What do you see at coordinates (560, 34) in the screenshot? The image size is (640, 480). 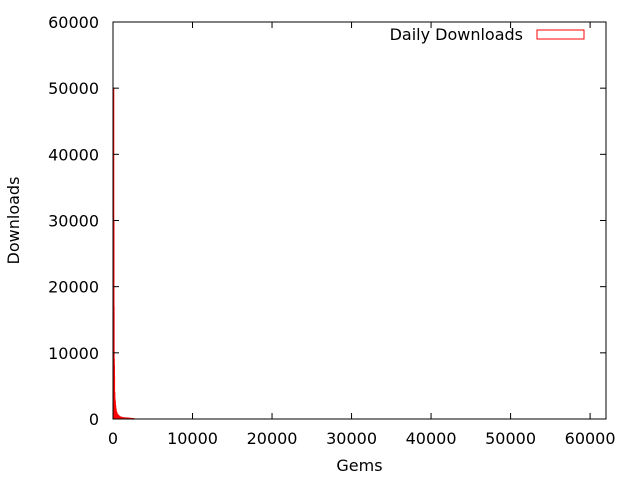 I see `legend-swatch` at bounding box center [560, 34].